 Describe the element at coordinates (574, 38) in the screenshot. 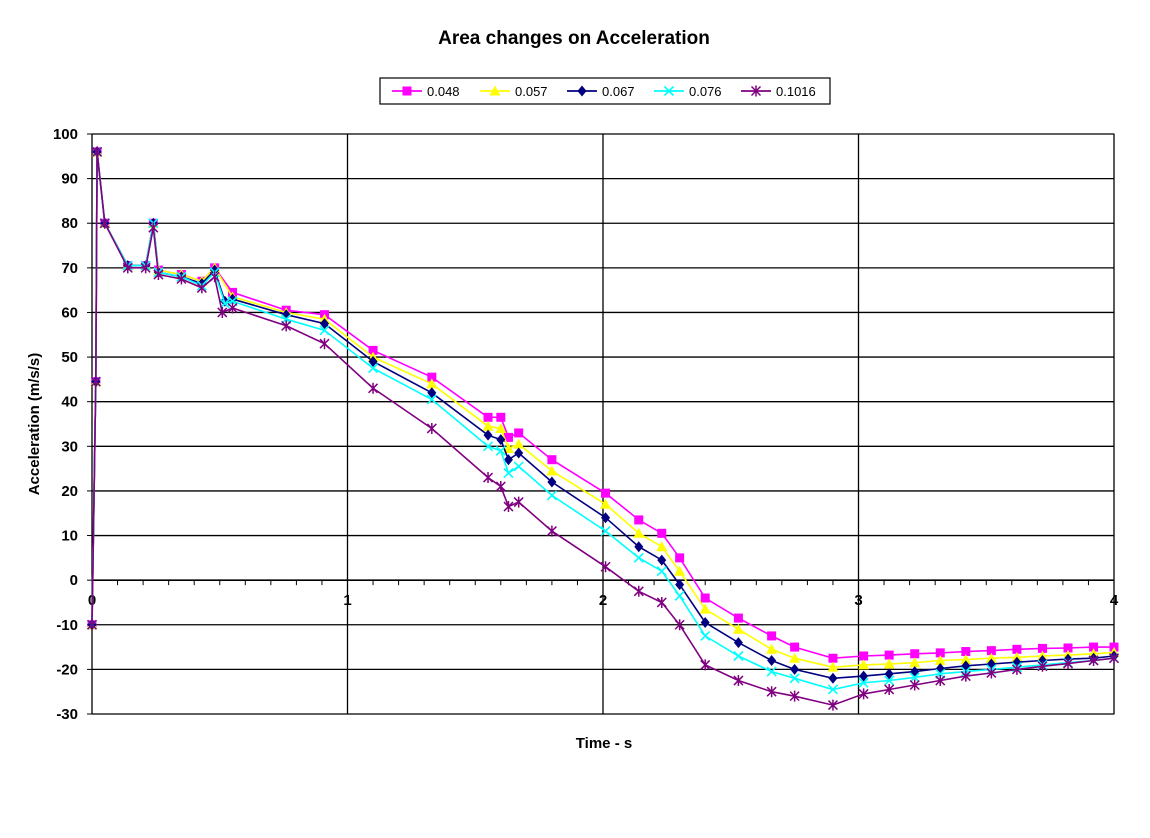

I see `chart-title: Area changes on Acceleration` at that location.